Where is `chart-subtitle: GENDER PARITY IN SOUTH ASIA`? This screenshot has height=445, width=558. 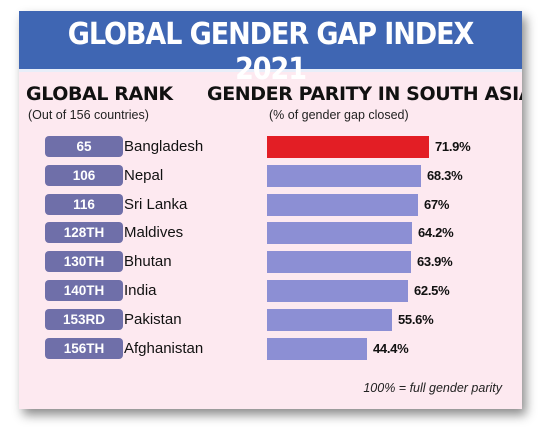
chart-subtitle: GENDER PARITY IN SOUTH ASIA is located at coordinates (364, 94).